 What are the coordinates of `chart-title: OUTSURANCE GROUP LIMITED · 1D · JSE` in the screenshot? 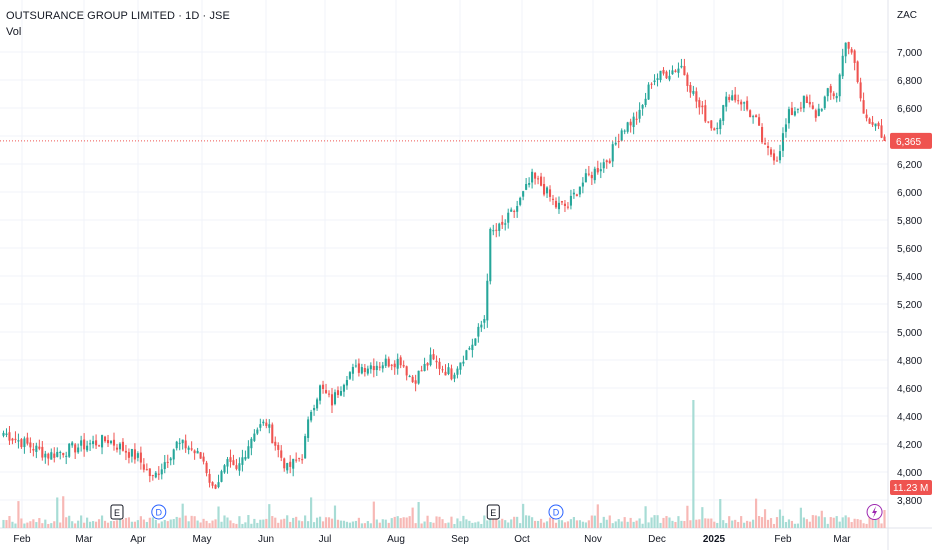 It's located at (118, 16).